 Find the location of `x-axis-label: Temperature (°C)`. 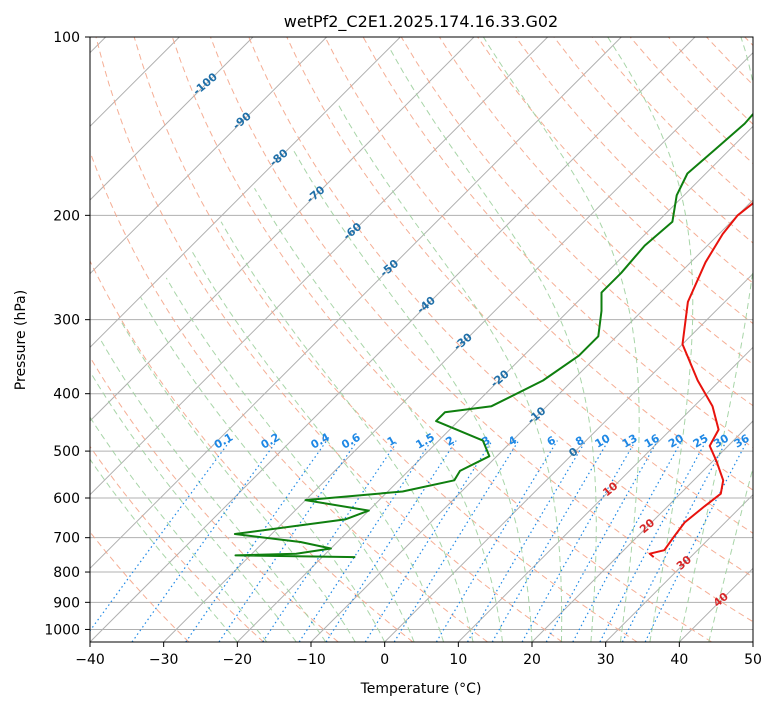

x-axis-label: Temperature (°C) is located at coordinates (421, 689).